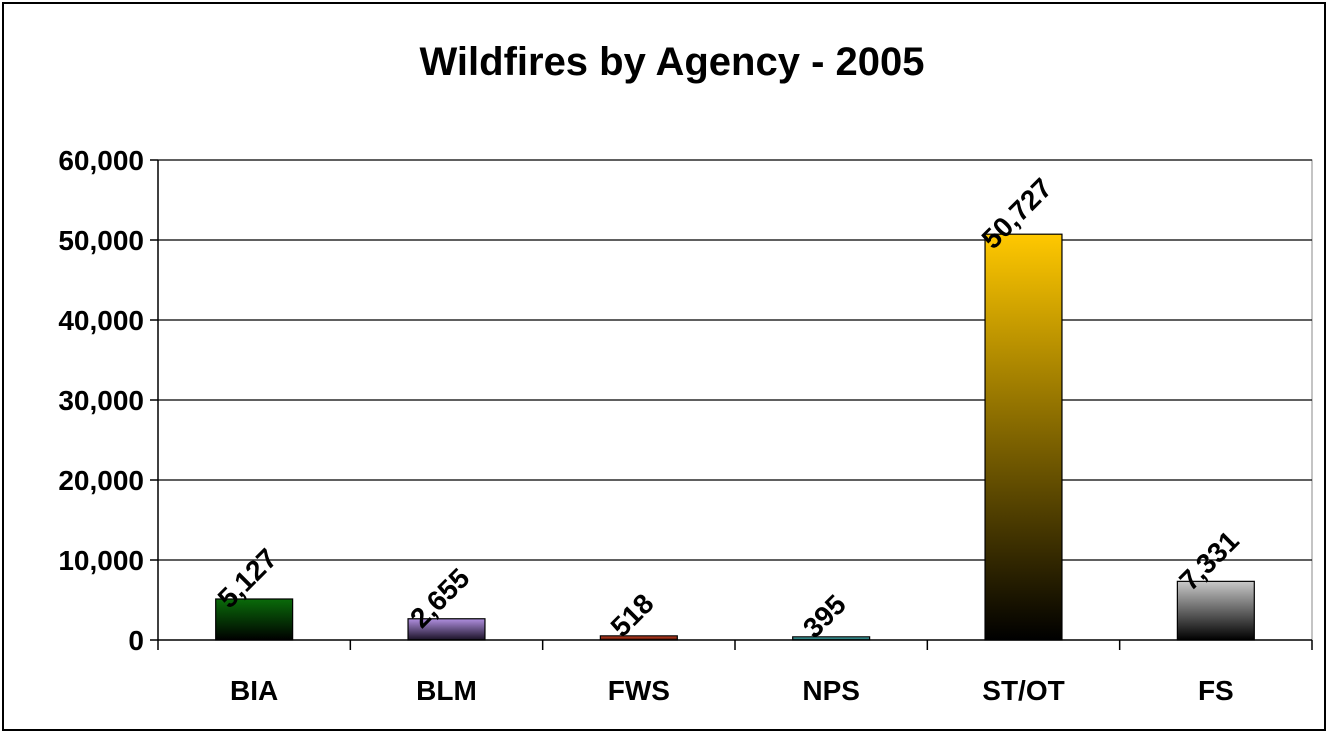 The image size is (1330, 735). What do you see at coordinates (101, 160) in the screenshot?
I see `y-tick-label: 60,000` at bounding box center [101, 160].